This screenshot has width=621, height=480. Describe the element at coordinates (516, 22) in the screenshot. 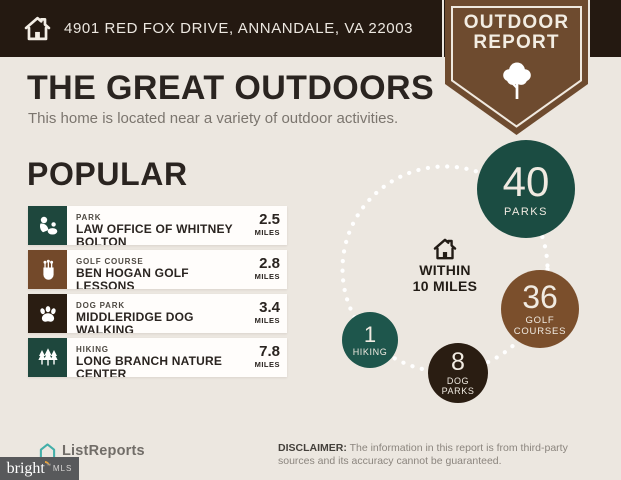

I see `badge-line1: OUTDOOR` at that location.